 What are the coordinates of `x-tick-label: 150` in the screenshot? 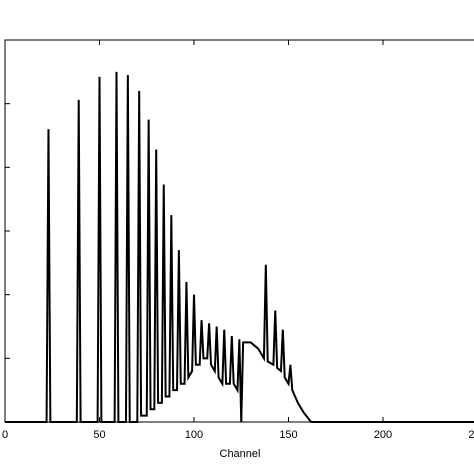 It's located at (288, 435).